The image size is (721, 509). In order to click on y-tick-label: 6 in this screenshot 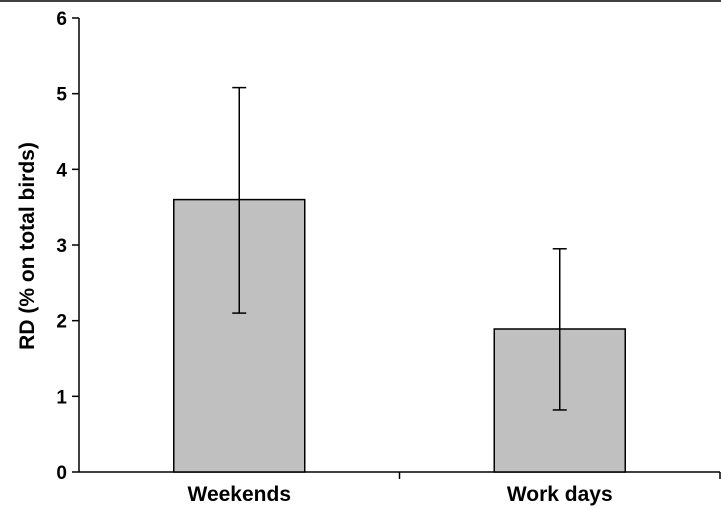, I will do `click(61, 19)`.